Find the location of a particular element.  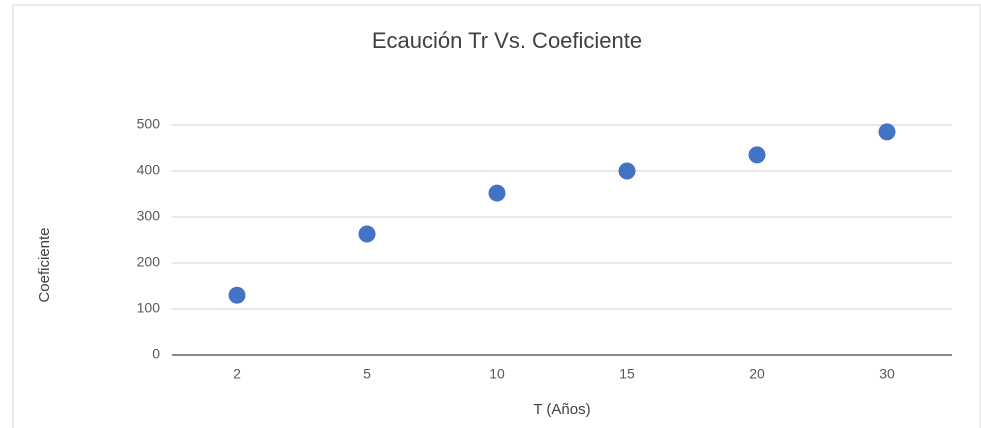

y-tick-label: 400 is located at coordinates (149, 170).